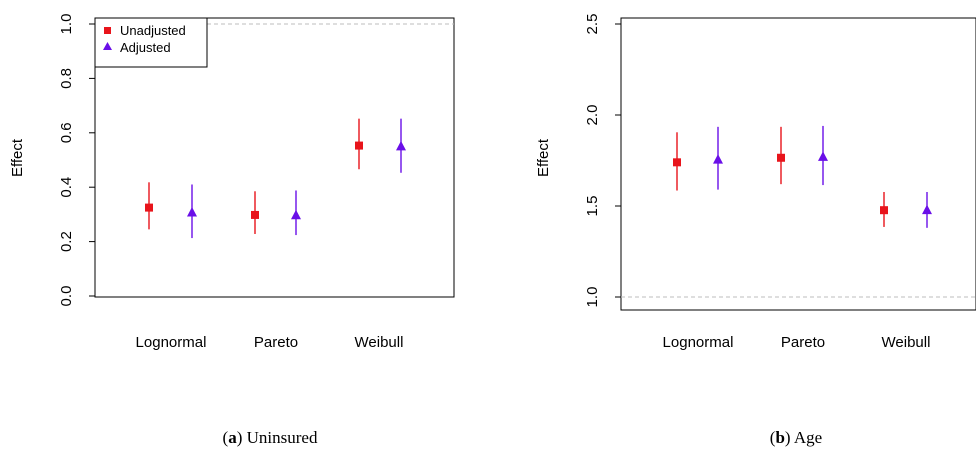 Image resolution: width=976 pixels, height=459 pixels. I want to click on y-tick-label: 2.0, so click(592, 115).